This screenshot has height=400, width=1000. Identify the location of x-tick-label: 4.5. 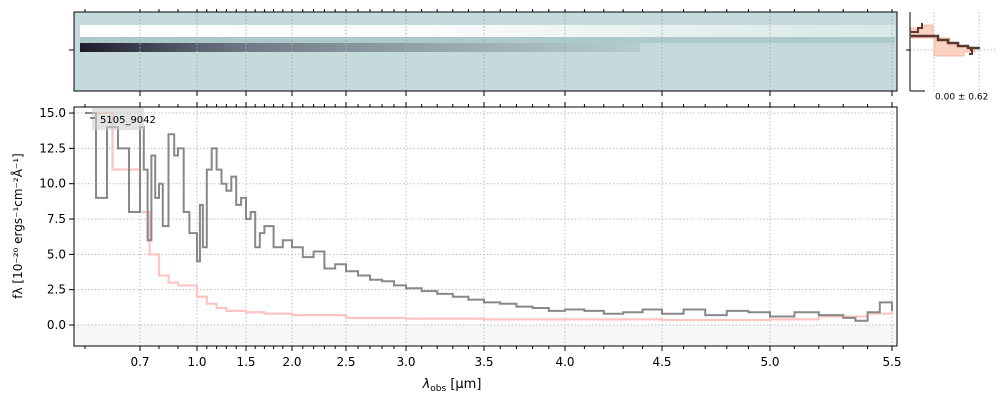
(661, 362).